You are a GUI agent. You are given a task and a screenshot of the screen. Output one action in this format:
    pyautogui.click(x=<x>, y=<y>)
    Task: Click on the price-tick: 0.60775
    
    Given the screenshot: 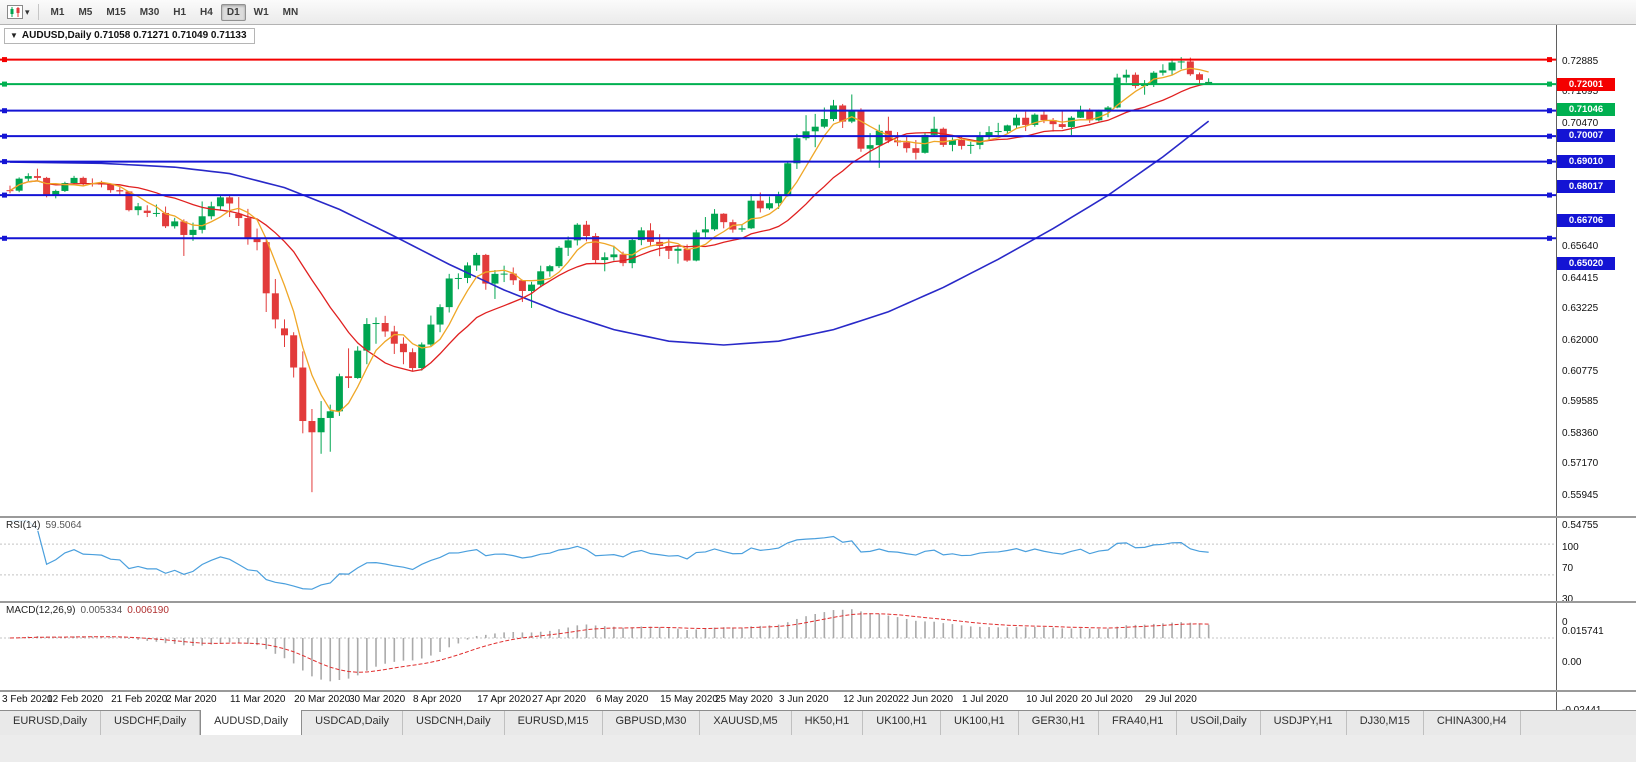 What is the action you would take?
    pyautogui.click(x=1580, y=371)
    